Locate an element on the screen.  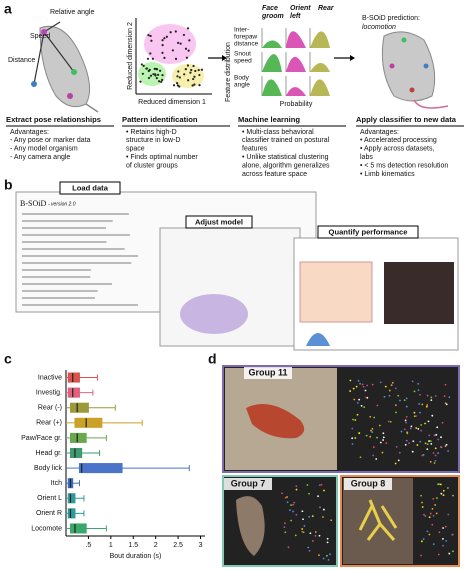
y-tick-label: Rear (-) is located at coordinates (50, 408).